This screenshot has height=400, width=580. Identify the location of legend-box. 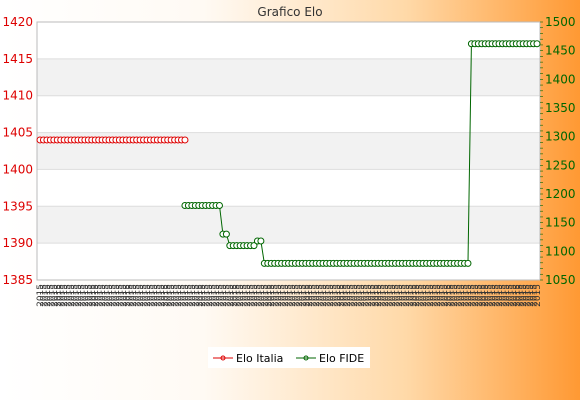
(289, 357).